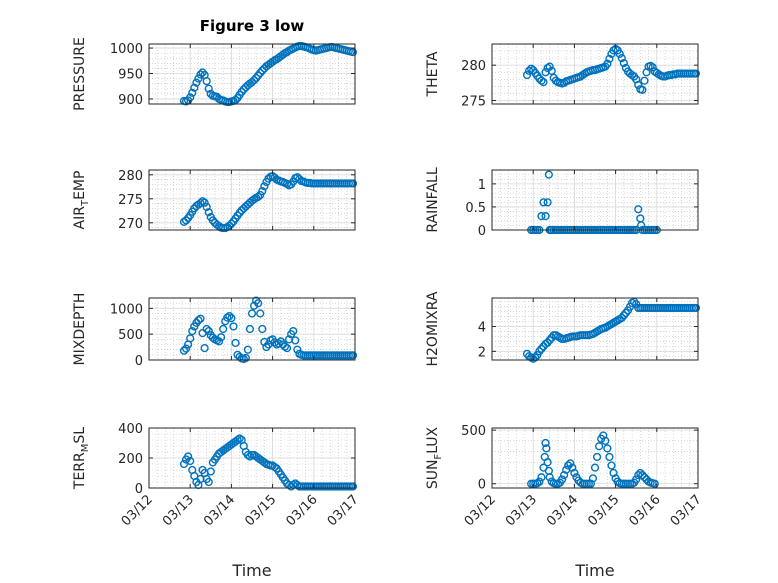 Image resolution: width=778 pixels, height=583 pixels. Describe the element at coordinates (81, 200) in the screenshot. I see `y-axis-label: AIRTEMP` at that location.